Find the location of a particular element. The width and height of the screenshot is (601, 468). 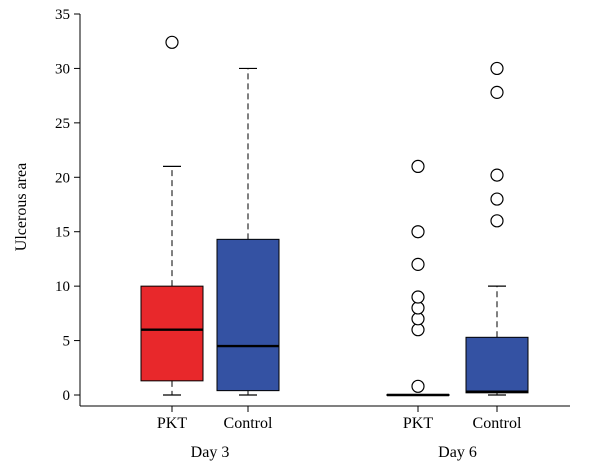

y-tick-label: 0 is located at coordinates (67, 396).